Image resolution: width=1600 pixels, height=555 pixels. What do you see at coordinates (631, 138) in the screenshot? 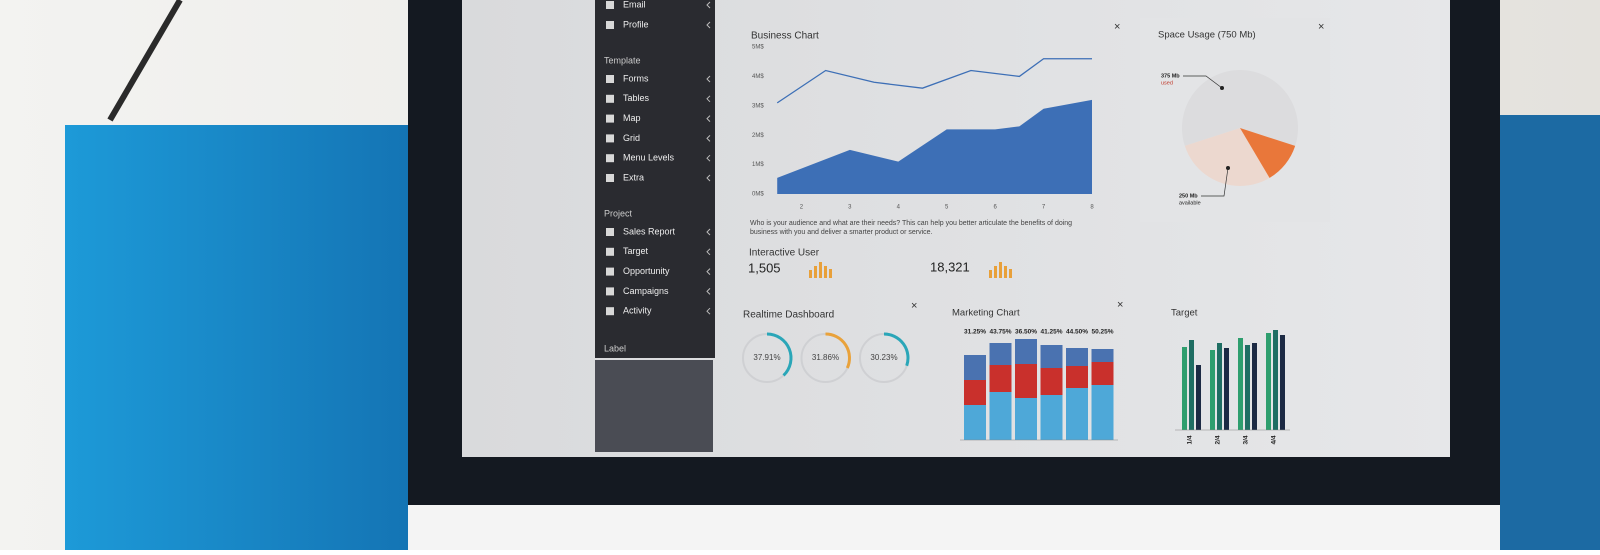
I see `menu-item: Grid` at bounding box center [631, 138].